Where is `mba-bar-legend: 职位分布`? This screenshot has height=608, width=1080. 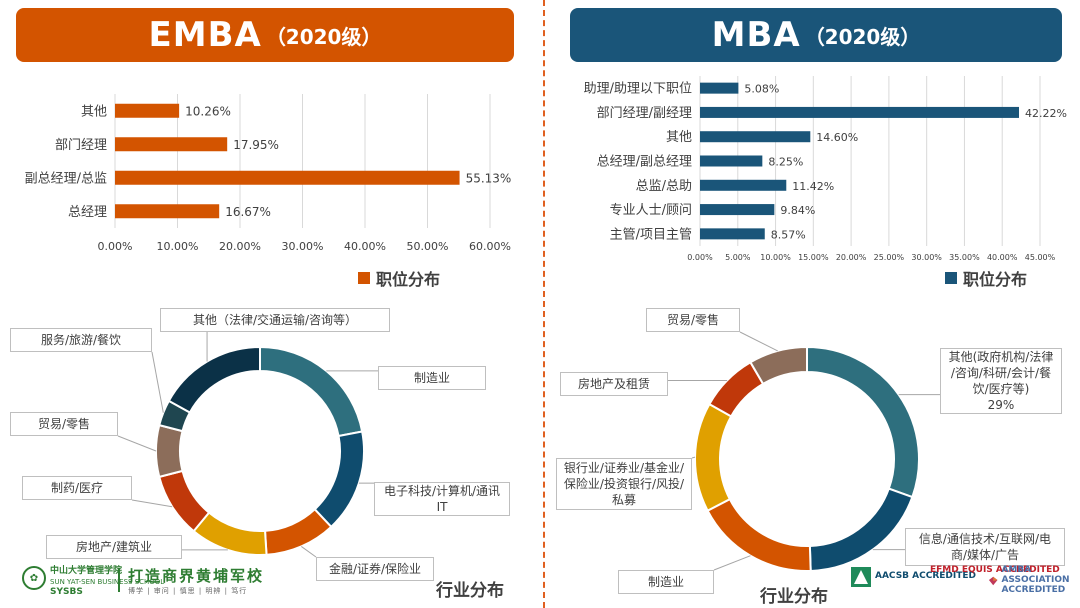 mba-bar-legend: 职位分布 is located at coordinates (986, 278).